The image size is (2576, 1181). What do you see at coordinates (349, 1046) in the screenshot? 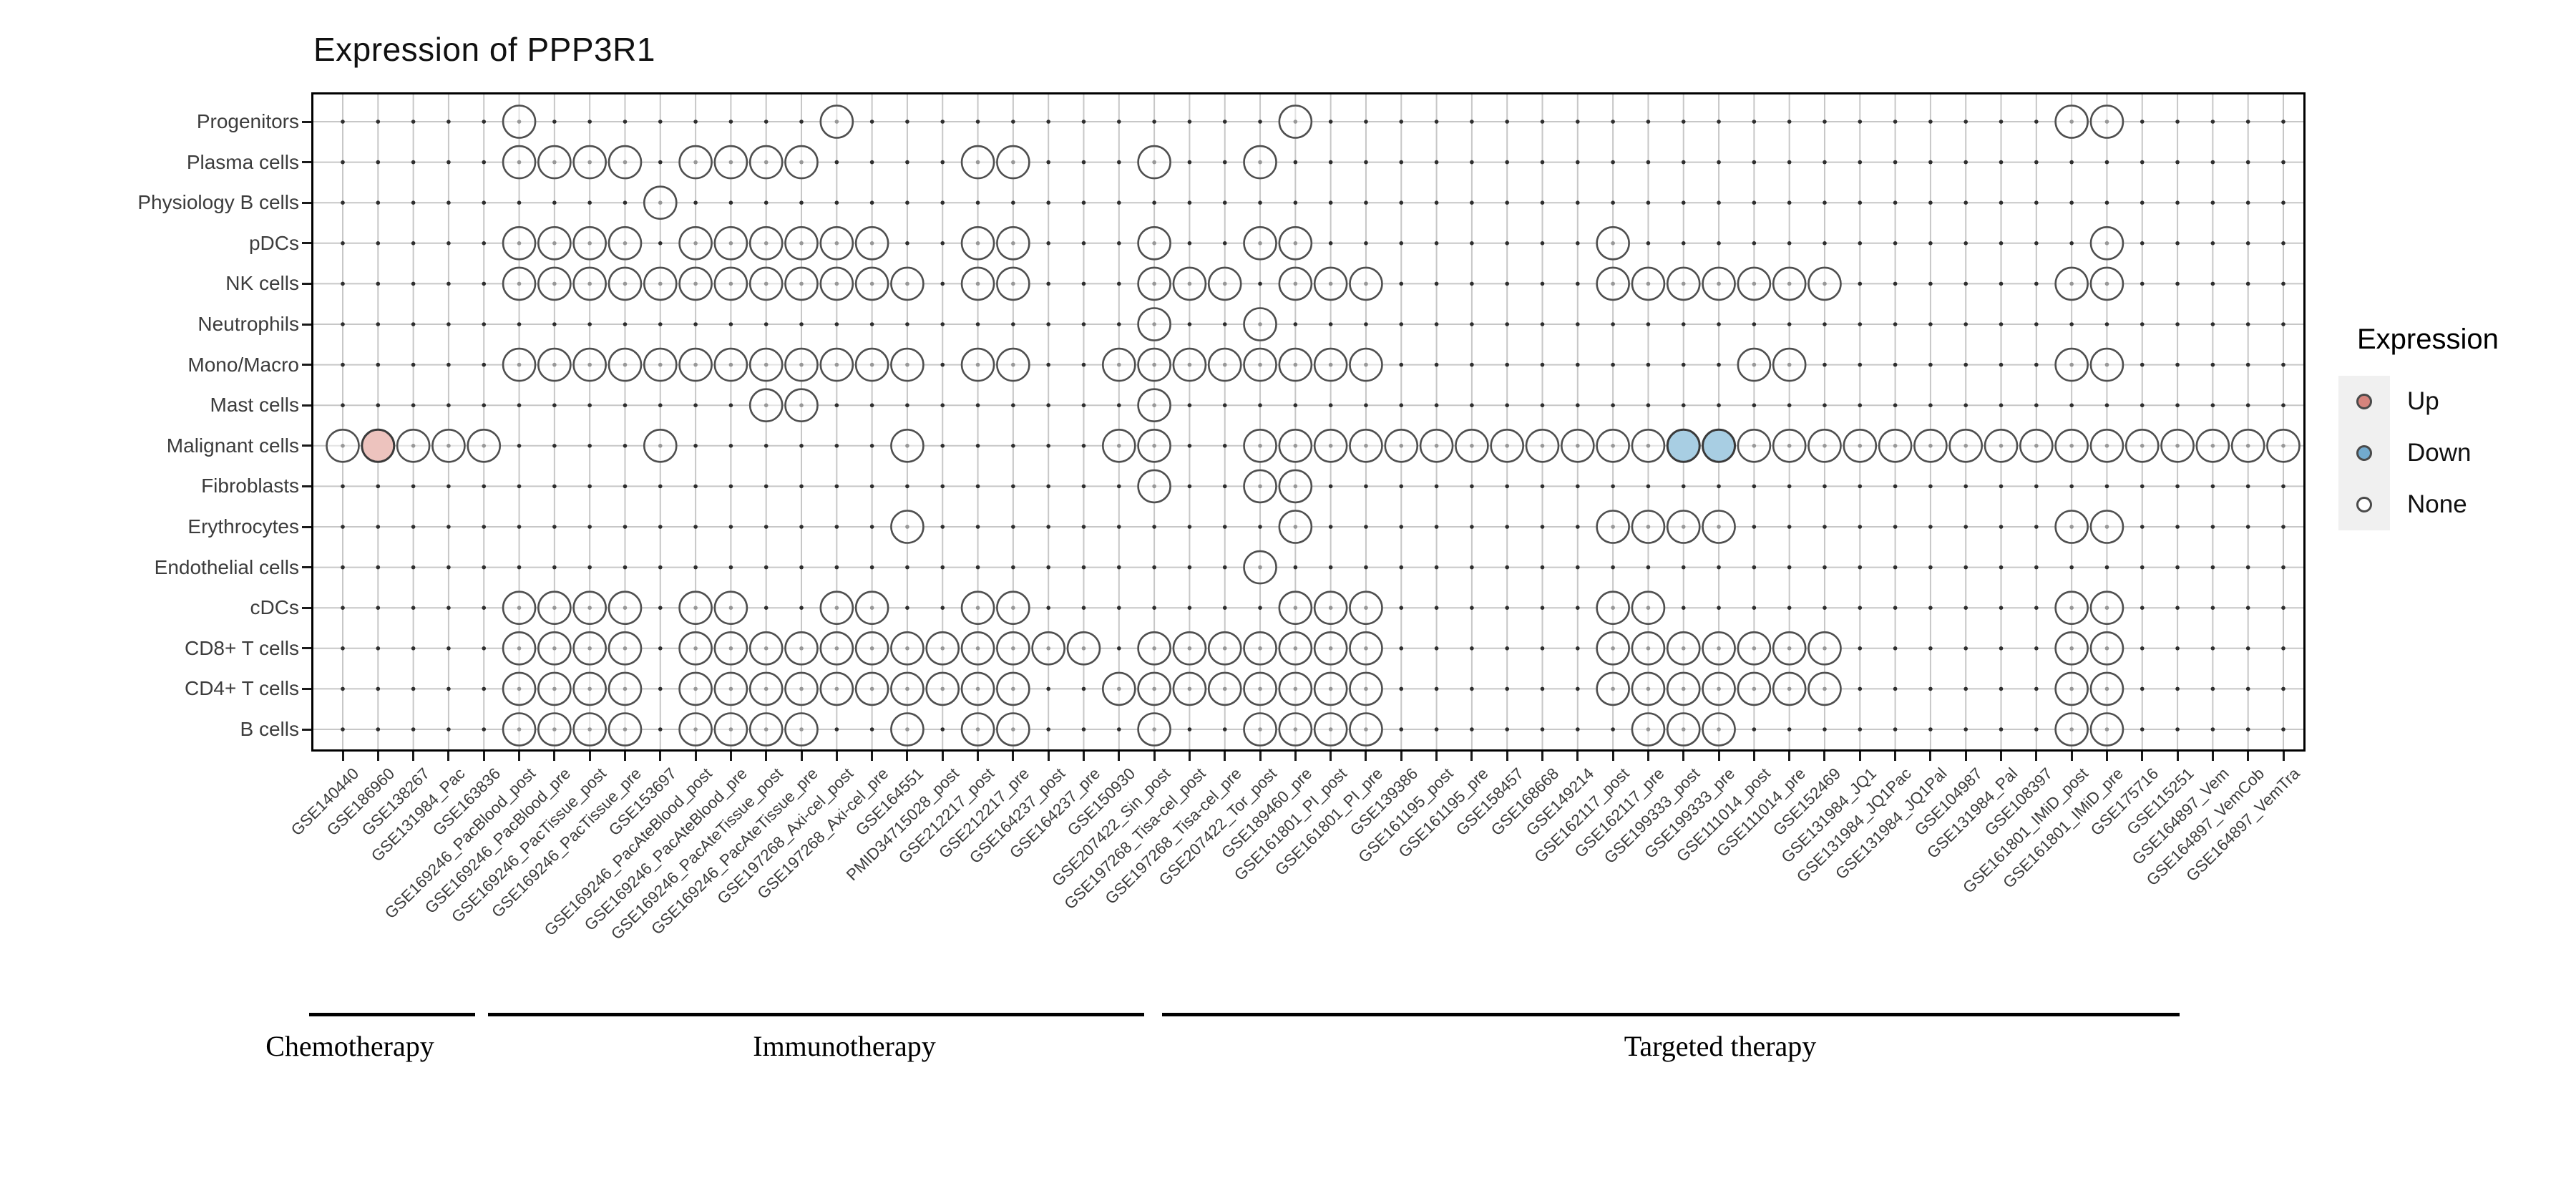
I see `group-label-chemotherapy: Chemotherapy` at bounding box center [349, 1046].